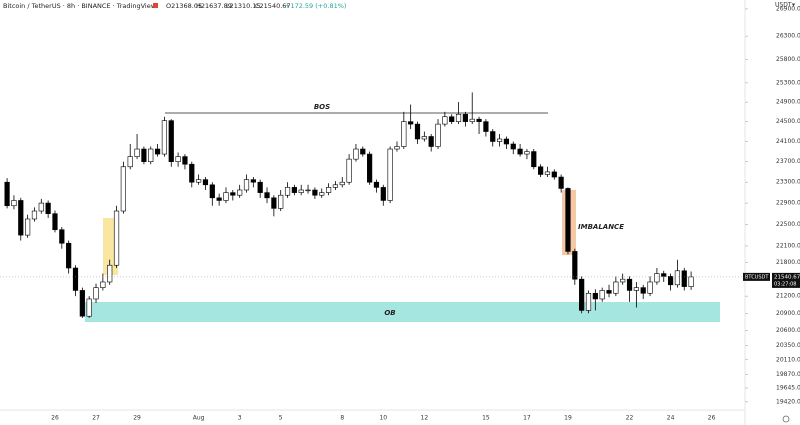 The image size is (800, 425). I want to click on ohlc-high: H21637.89, so click(214, 6).